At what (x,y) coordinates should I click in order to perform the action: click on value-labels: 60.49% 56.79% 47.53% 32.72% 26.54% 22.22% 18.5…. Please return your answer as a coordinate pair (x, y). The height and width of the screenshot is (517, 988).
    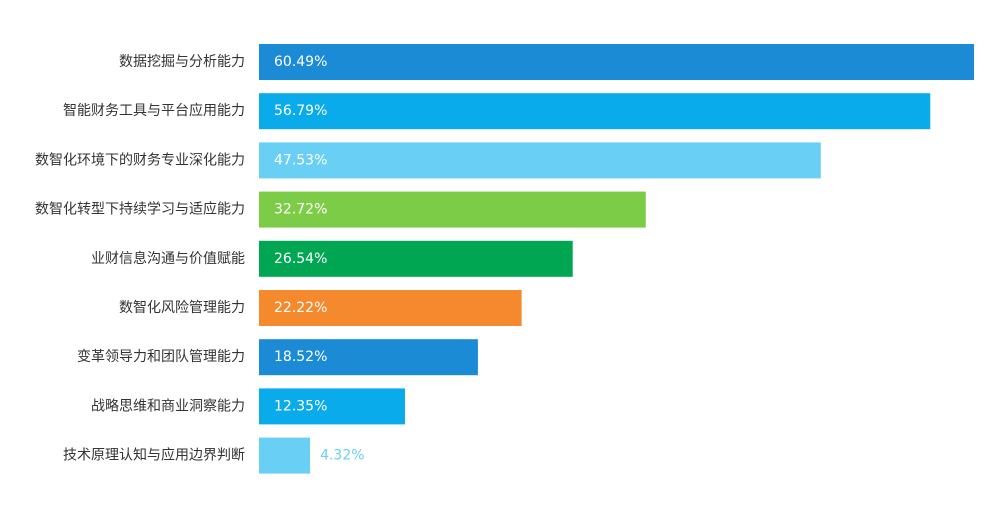
    Looking at the image, I should click on (319, 259).